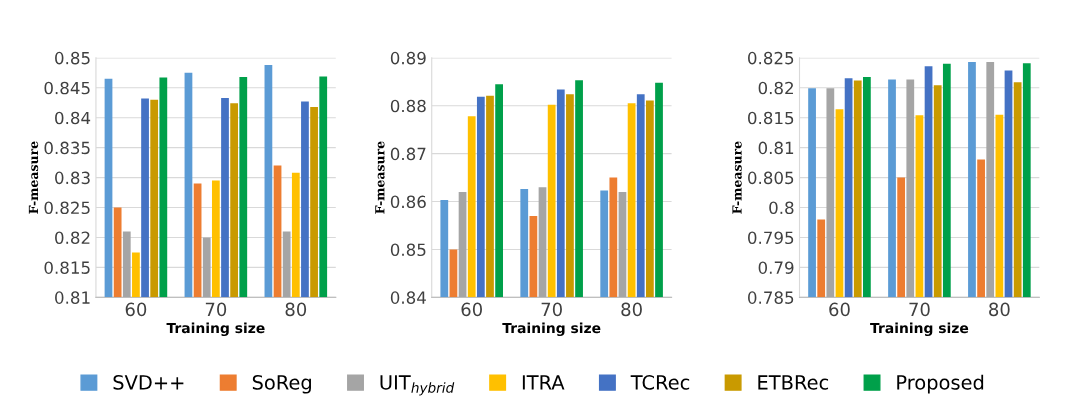 The height and width of the screenshot is (413, 1066). Describe the element at coordinates (771, 238) in the screenshot. I see `y-tick-label: 0.795` at that location.